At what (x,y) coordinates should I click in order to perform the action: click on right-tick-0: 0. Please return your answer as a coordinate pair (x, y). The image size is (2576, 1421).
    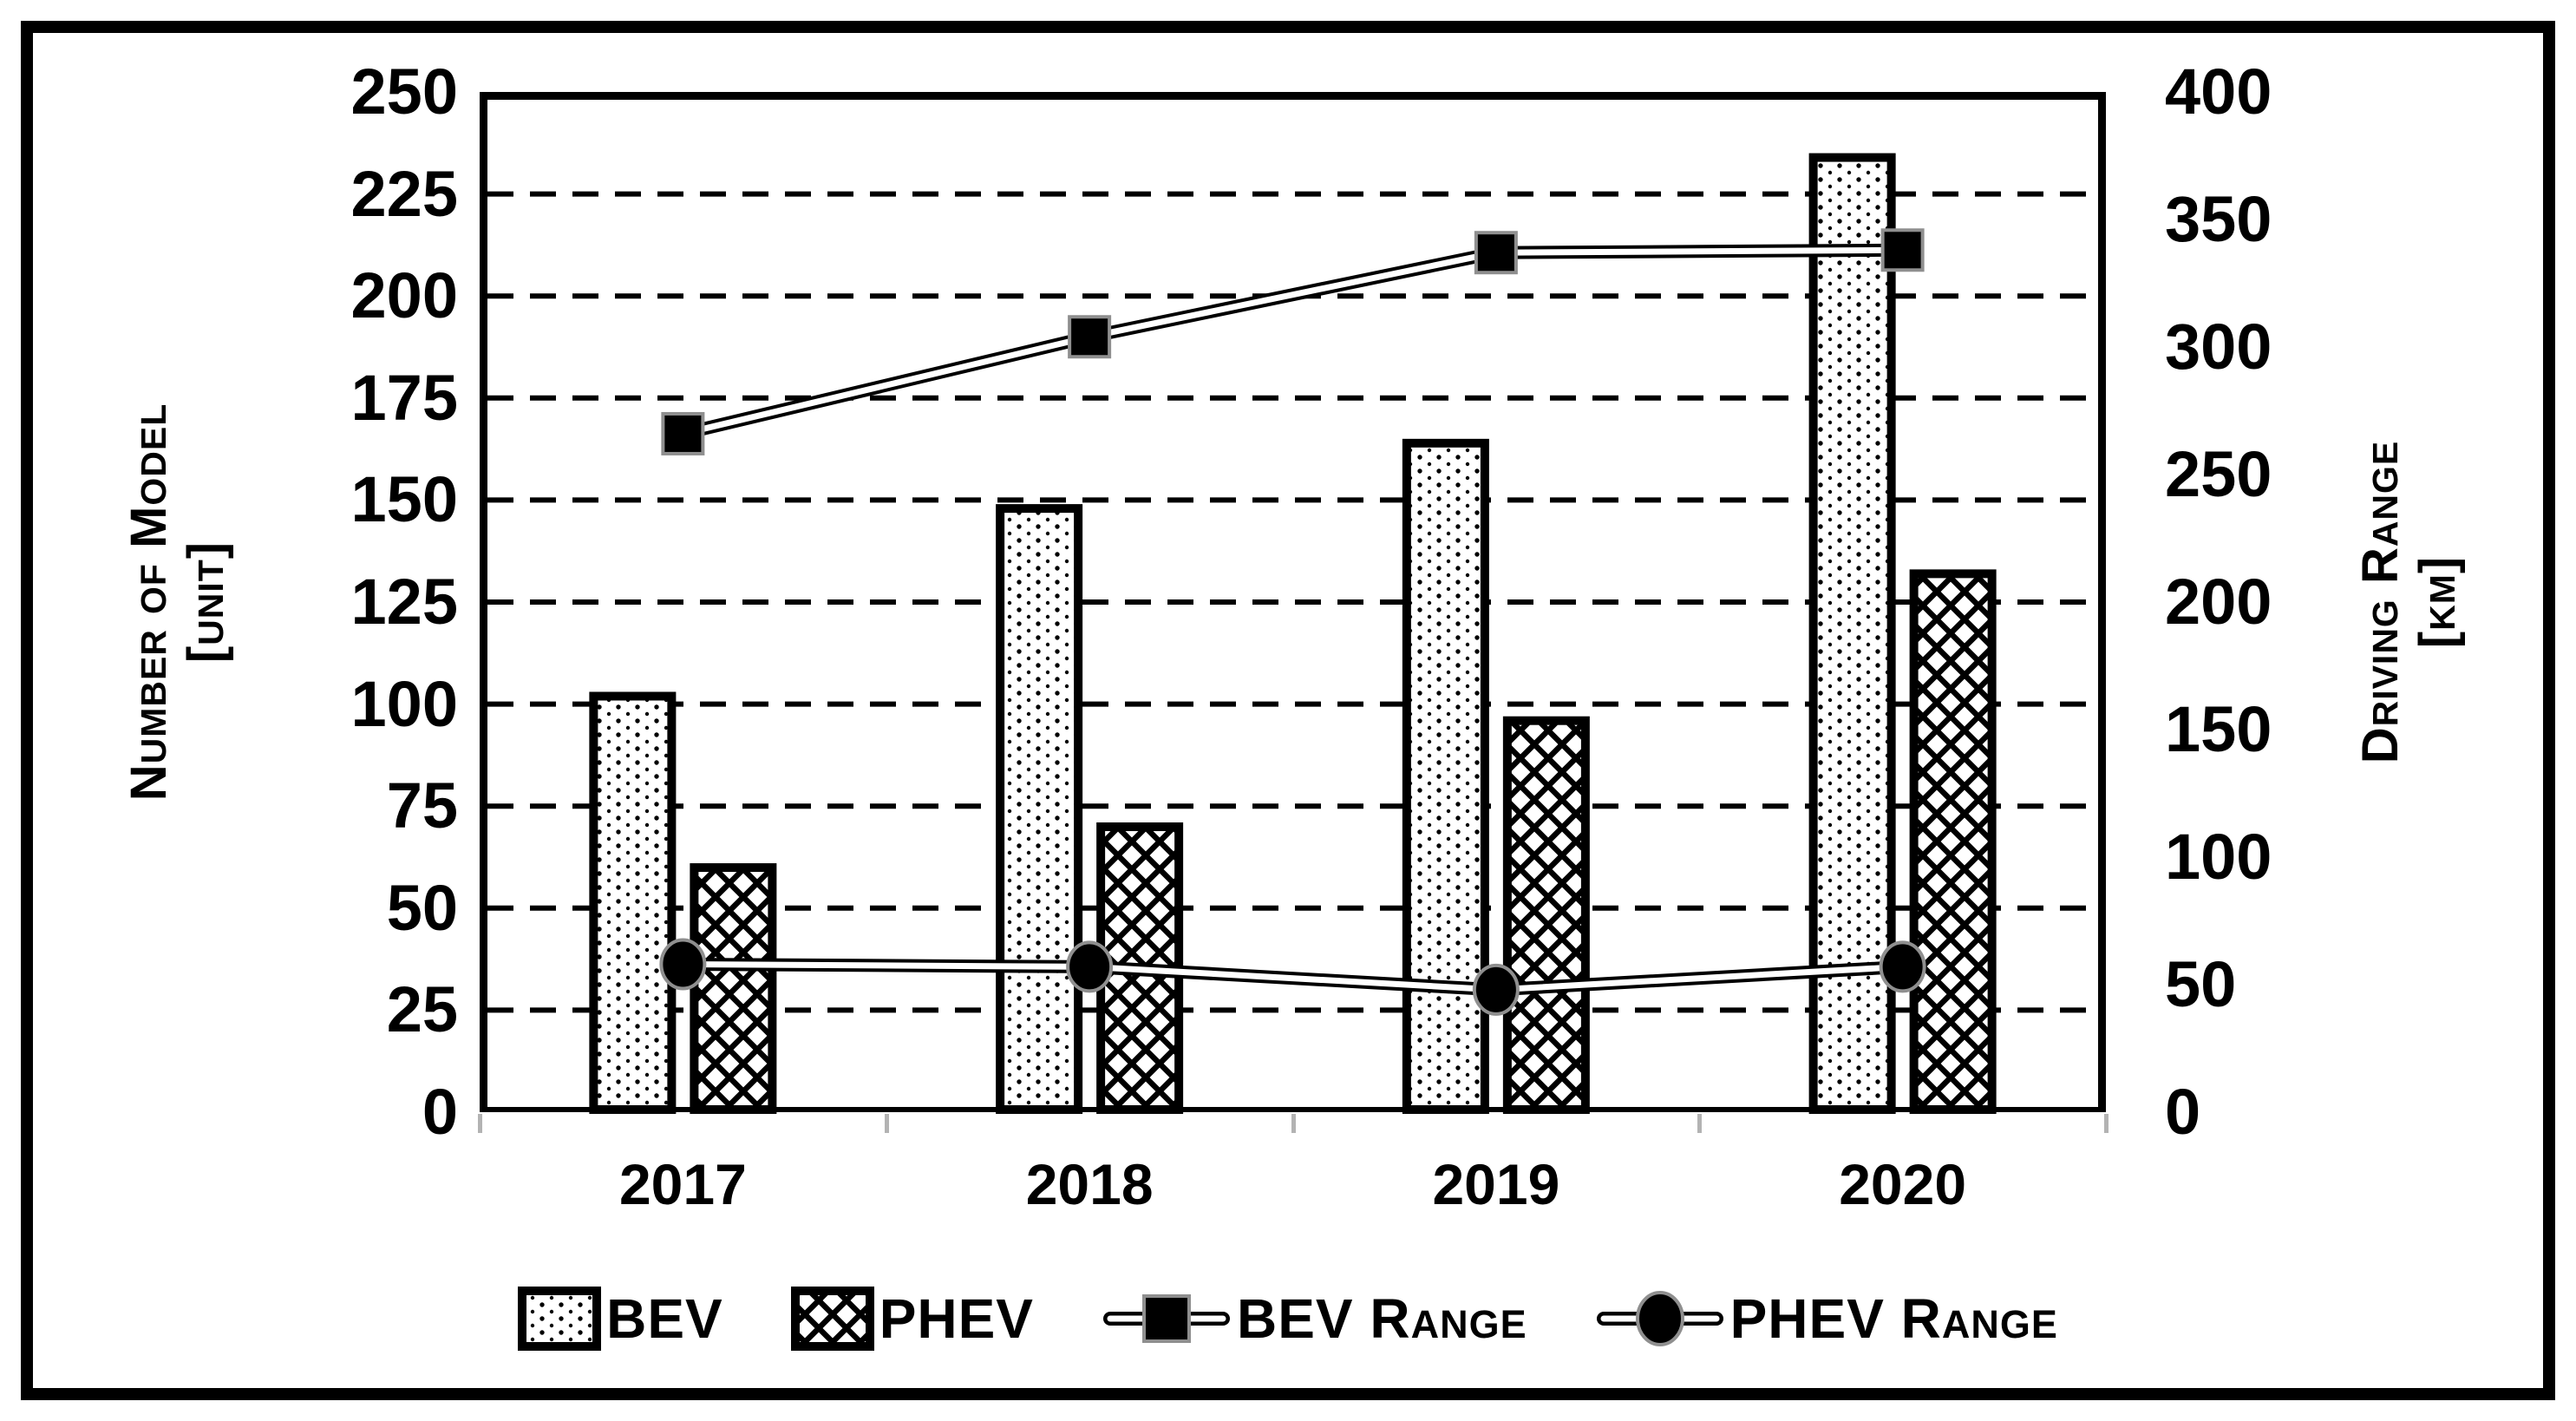
    Looking at the image, I should click on (2183, 1112).